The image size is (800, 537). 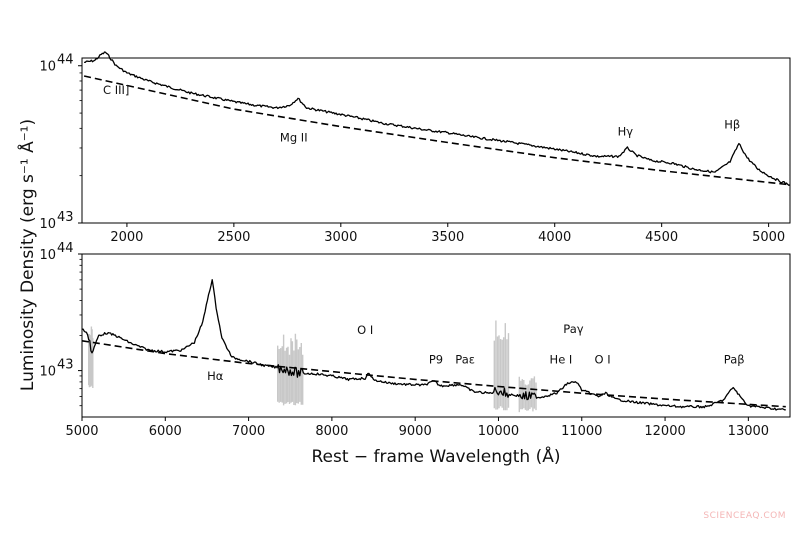 I want to click on watermark: SCIENCEAQ.COM, so click(x=744, y=516).